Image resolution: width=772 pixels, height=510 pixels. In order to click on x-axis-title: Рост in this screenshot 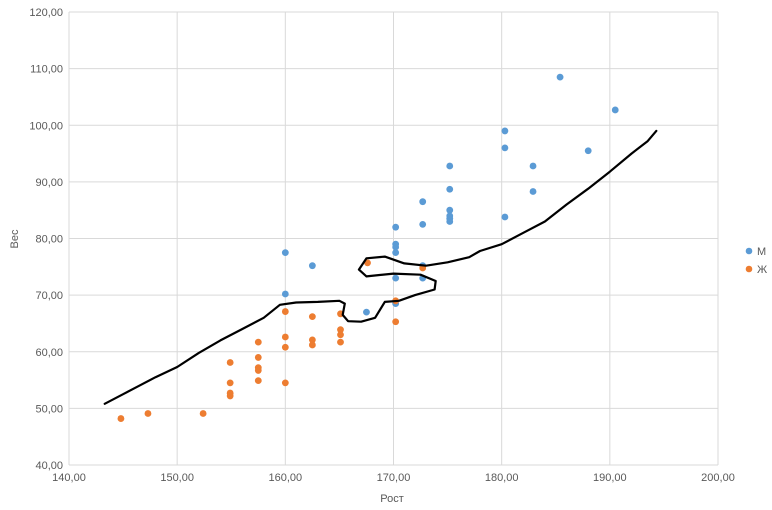, I will do `click(392, 499)`.